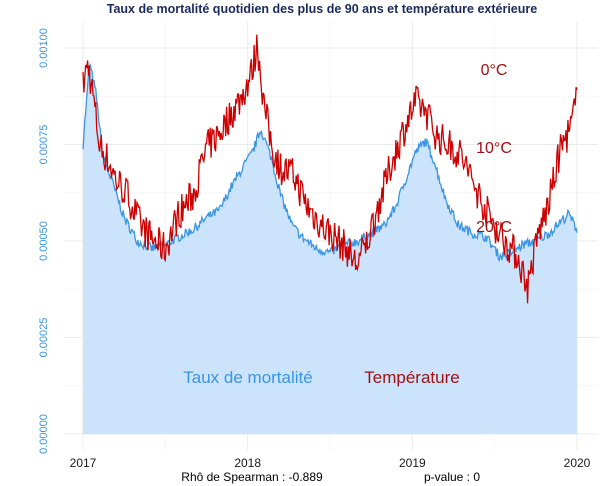  What do you see at coordinates (247, 377) in the screenshot?
I see `legend-item: Taux de mortalité` at bounding box center [247, 377].